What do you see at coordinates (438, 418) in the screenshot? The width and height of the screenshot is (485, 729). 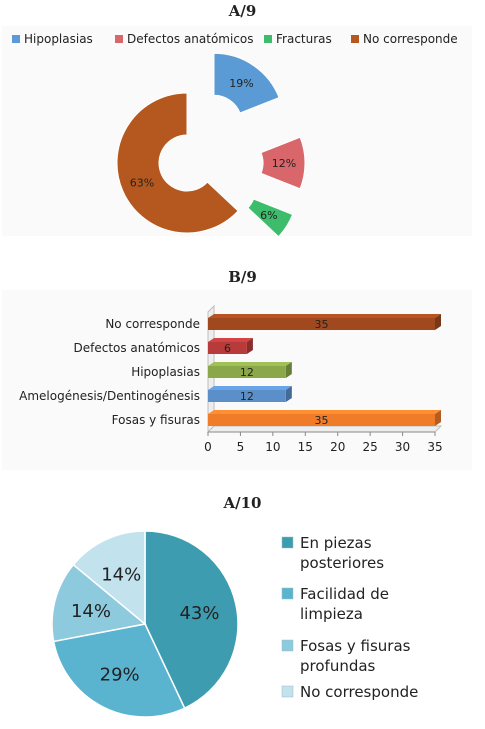 I see `chart2-bar-side-fosas-y-fisuras` at bounding box center [438, 418].